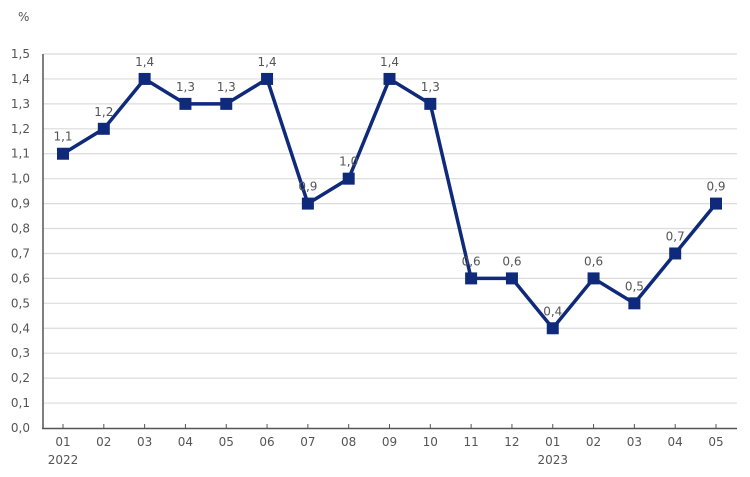 The width and height of the screenshot is (750, 477). I want to click on y-tick-label: 0,8, so click(20, 229).